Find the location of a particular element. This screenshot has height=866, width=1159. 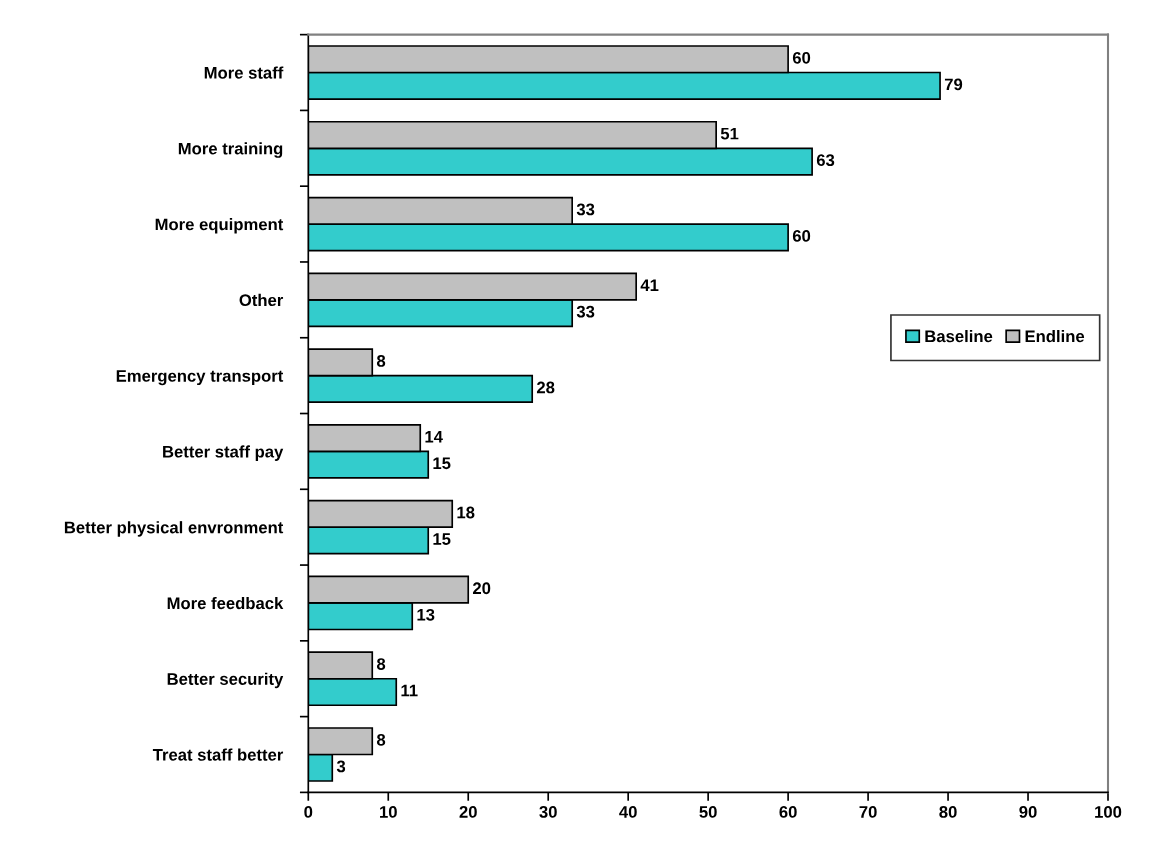

x-tick-label: 70 is located at coordinates (868, 812).